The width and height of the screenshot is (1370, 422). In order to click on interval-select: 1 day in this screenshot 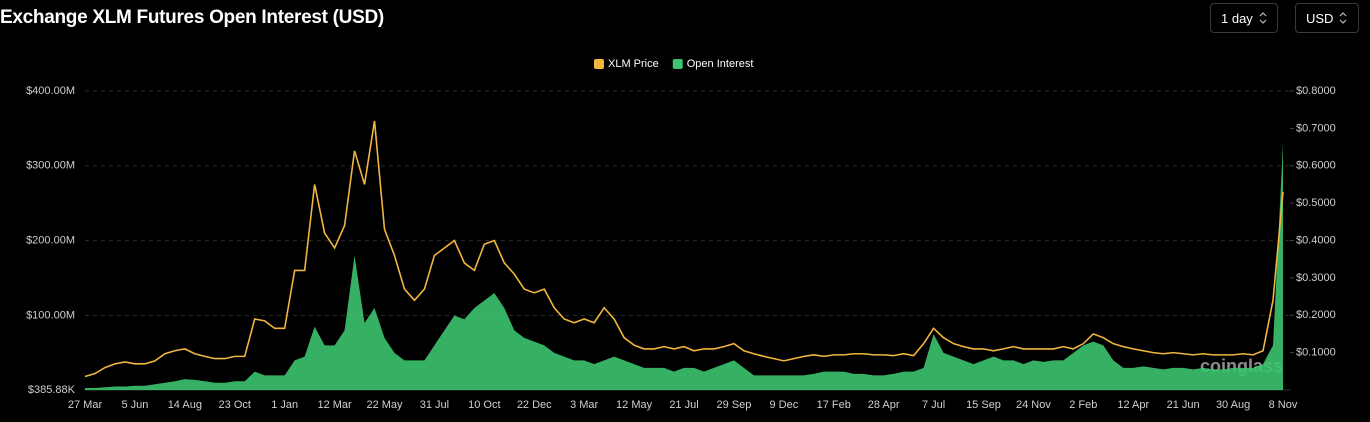, I will do `click(1244, 18)`.